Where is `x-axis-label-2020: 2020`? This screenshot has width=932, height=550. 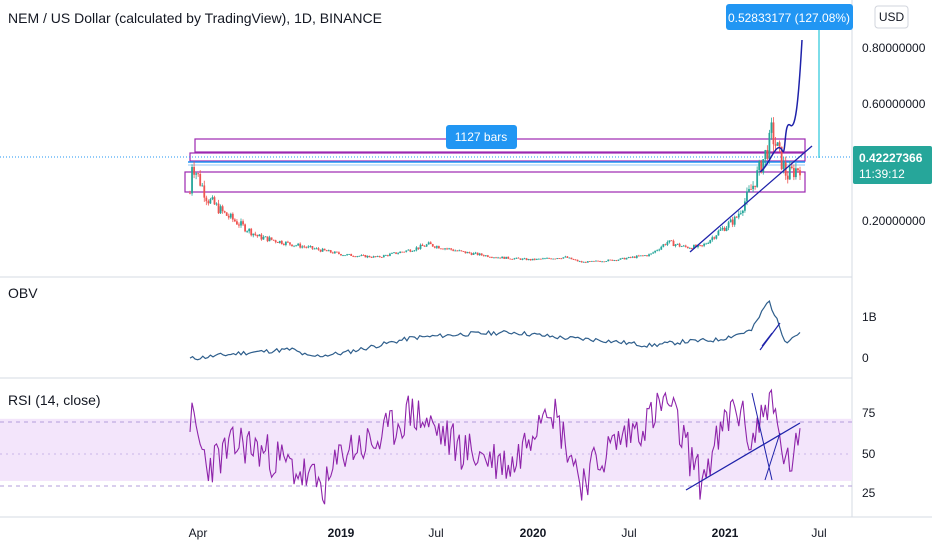 x-axis-label-2020: 2020 is located at coordinates (533, 533).